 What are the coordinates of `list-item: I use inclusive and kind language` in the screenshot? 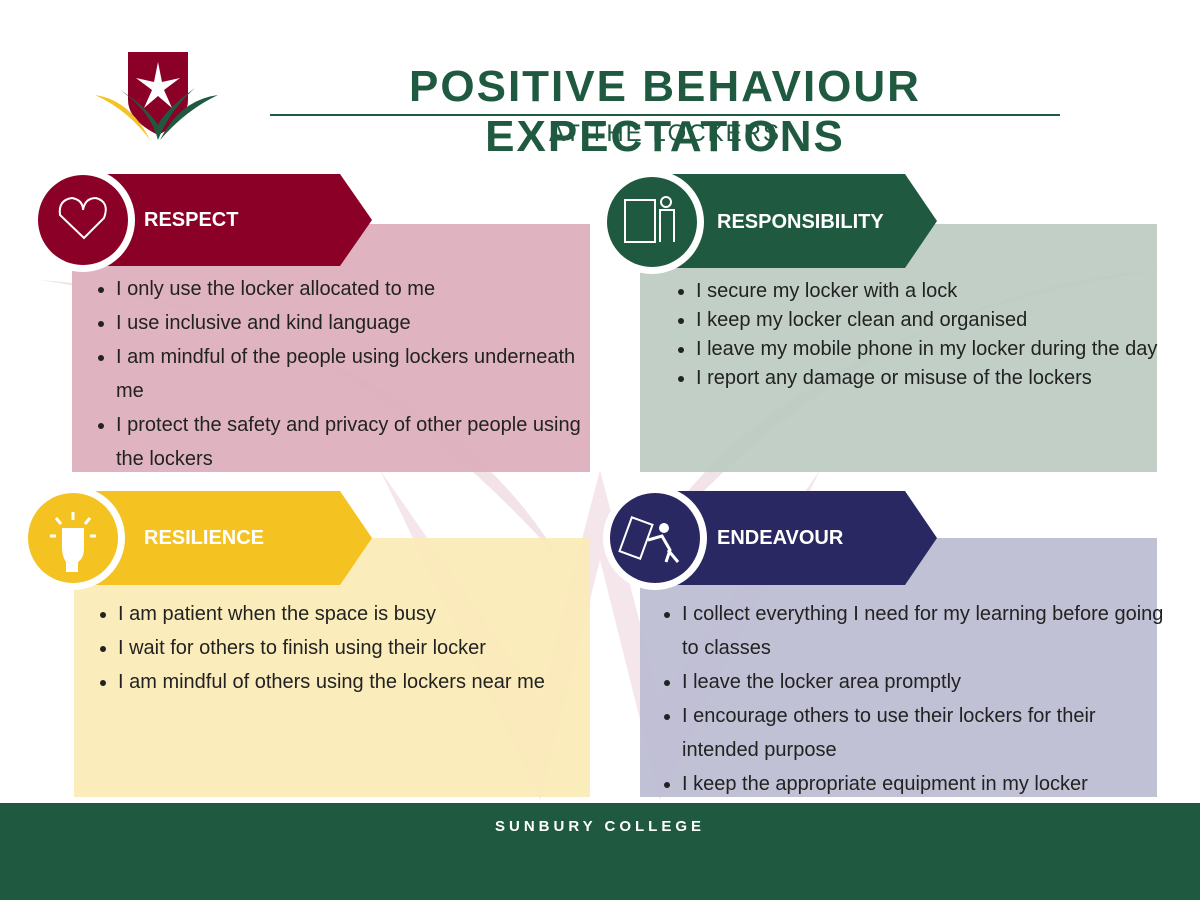 It's located at (356, 323).